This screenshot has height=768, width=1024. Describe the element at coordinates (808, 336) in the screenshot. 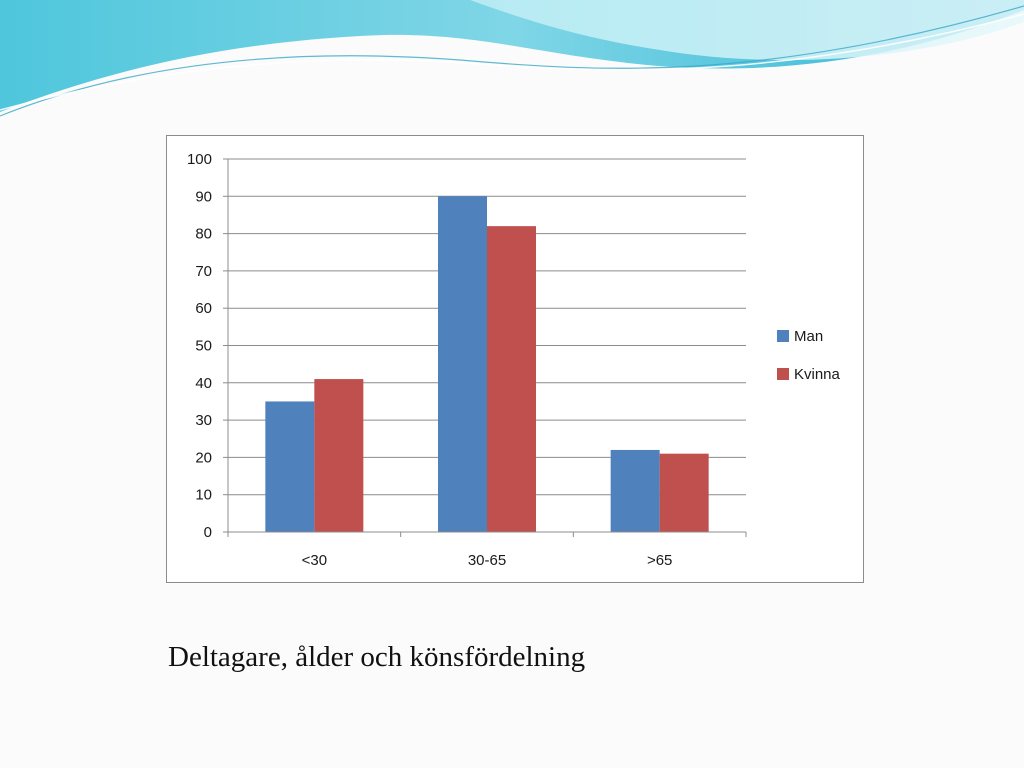

I see `legend-label-man: Man` at that location.